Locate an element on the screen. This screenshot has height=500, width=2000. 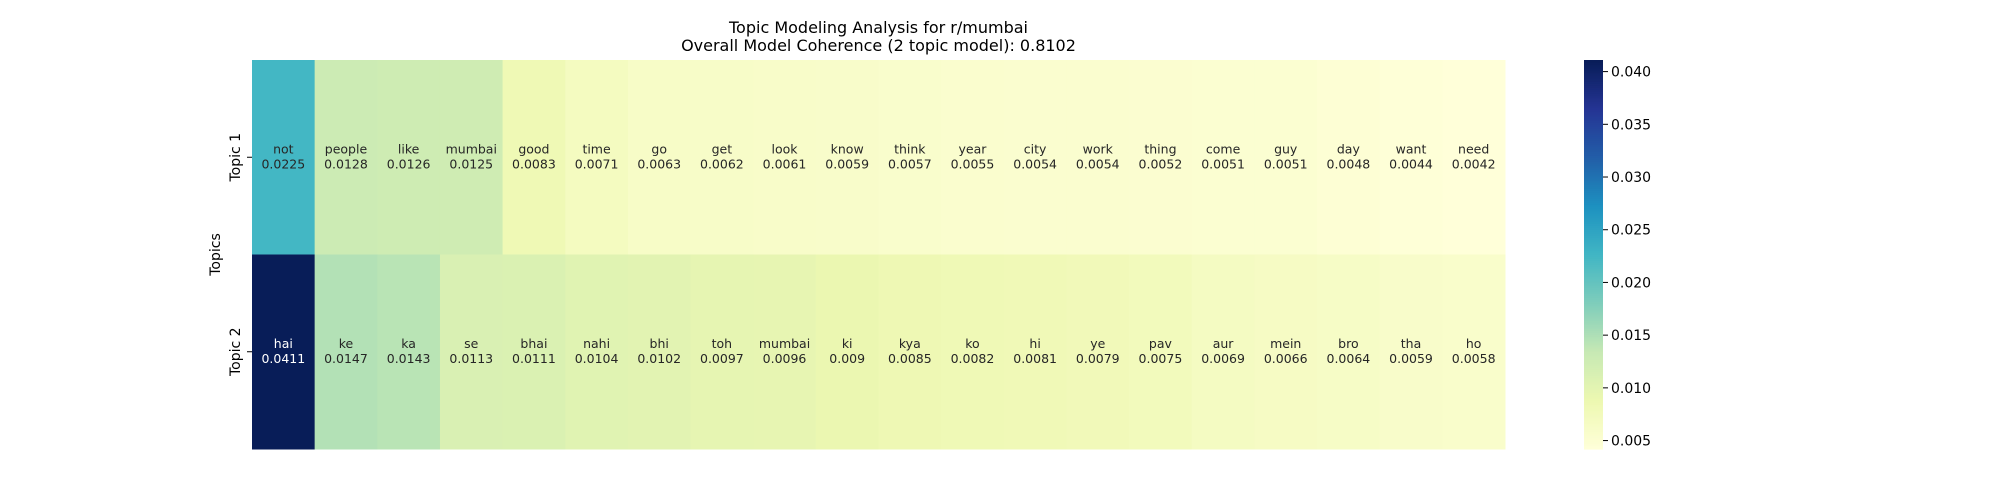
cell-value-label: 0.0085 is located at coordinates (910, 358).